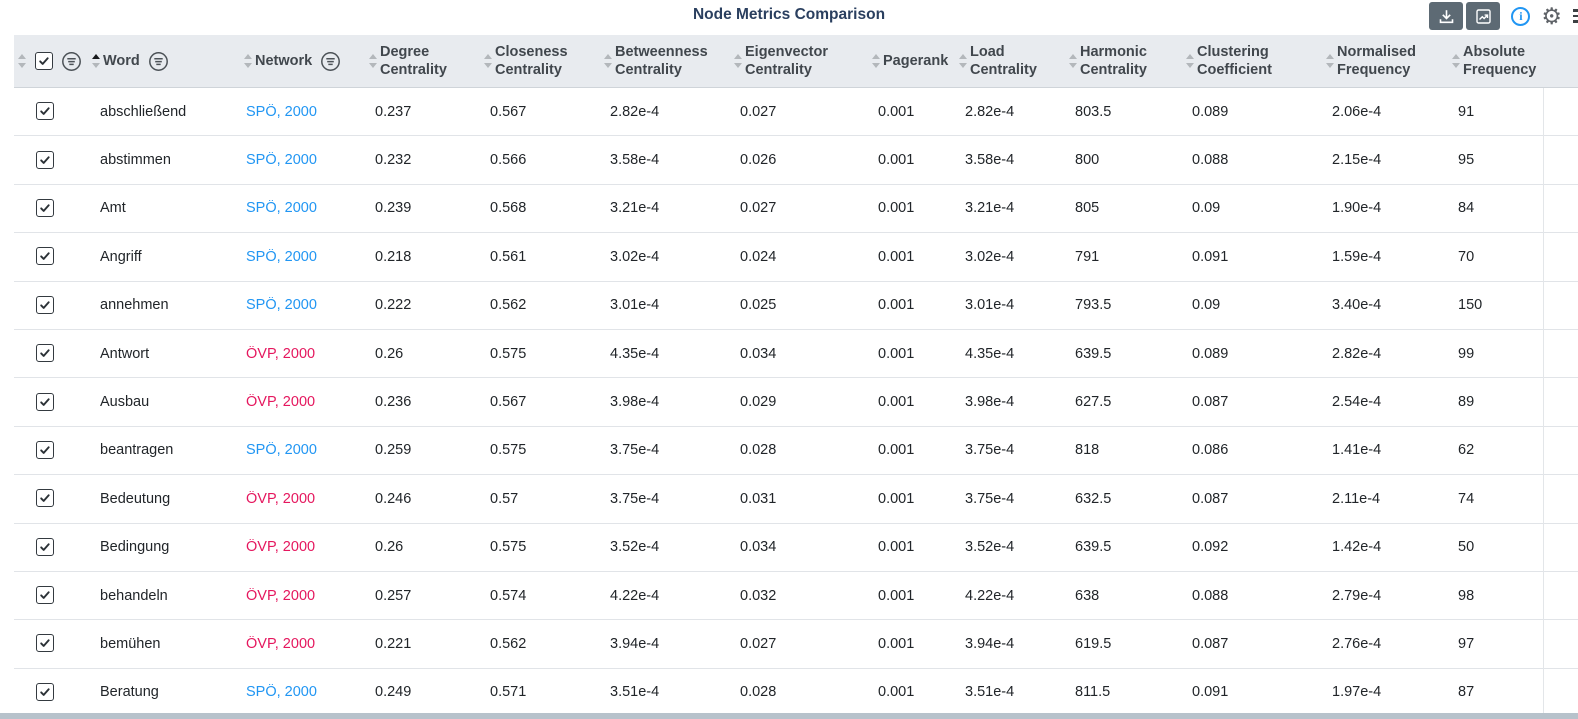 The image size is (1578, 719). What do you see at coordinates (508, 692) in the screenshot?
I see `cell-closeness-centrality: 0.571` at bounding box center [508, 692].